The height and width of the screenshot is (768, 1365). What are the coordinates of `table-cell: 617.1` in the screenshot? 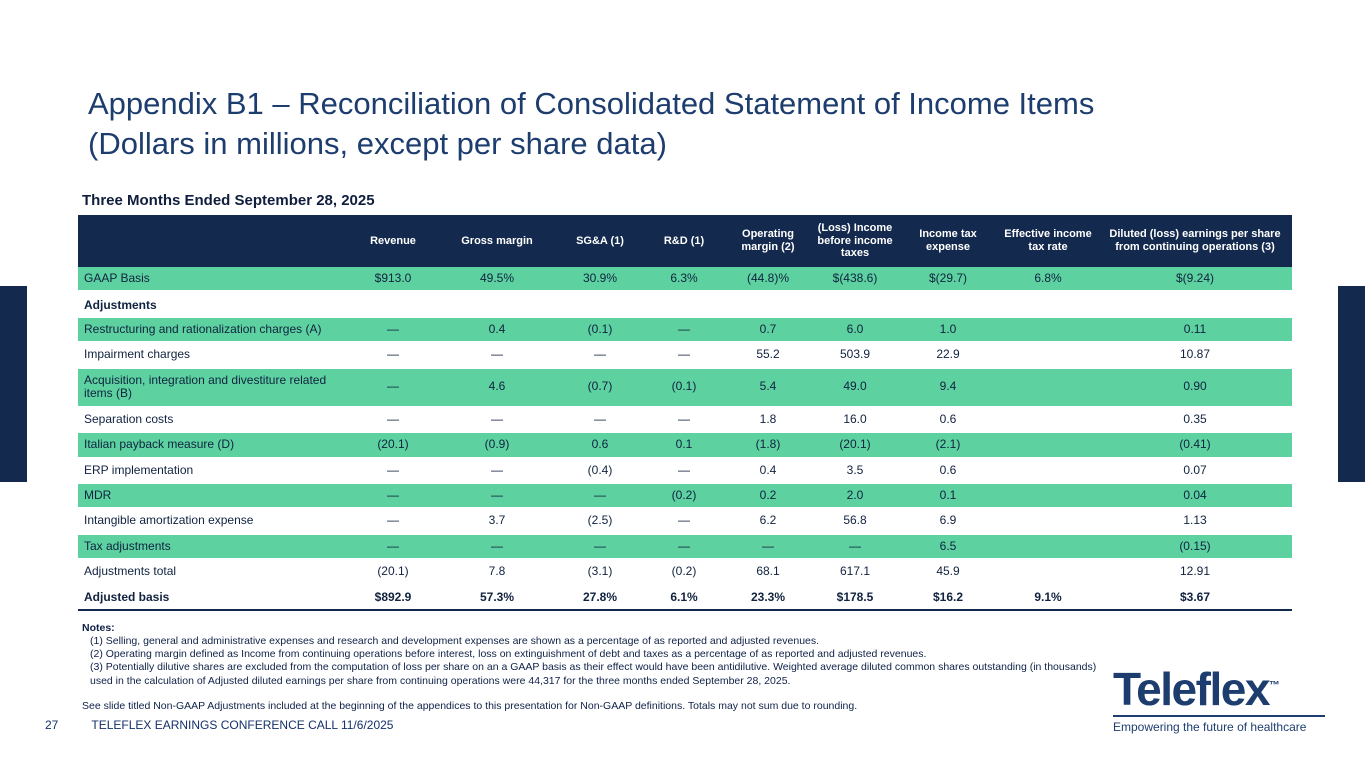 It's located at (855, 571).